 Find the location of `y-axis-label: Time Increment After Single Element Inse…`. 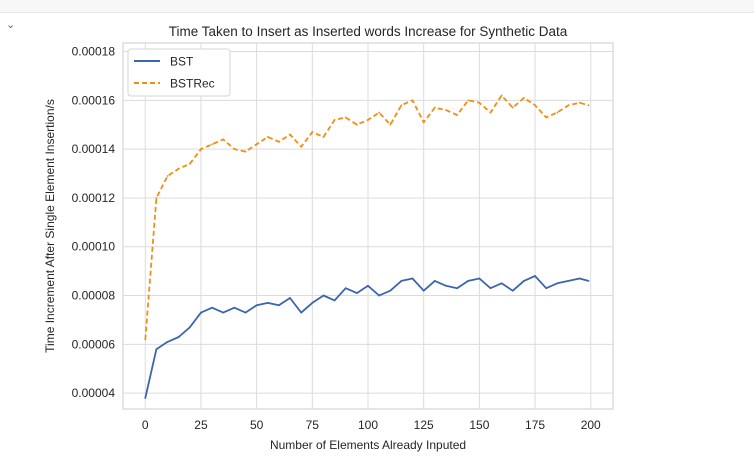

y-axis-label: Time Increment After Single Element Inse… is located at coordinates (50, 226).